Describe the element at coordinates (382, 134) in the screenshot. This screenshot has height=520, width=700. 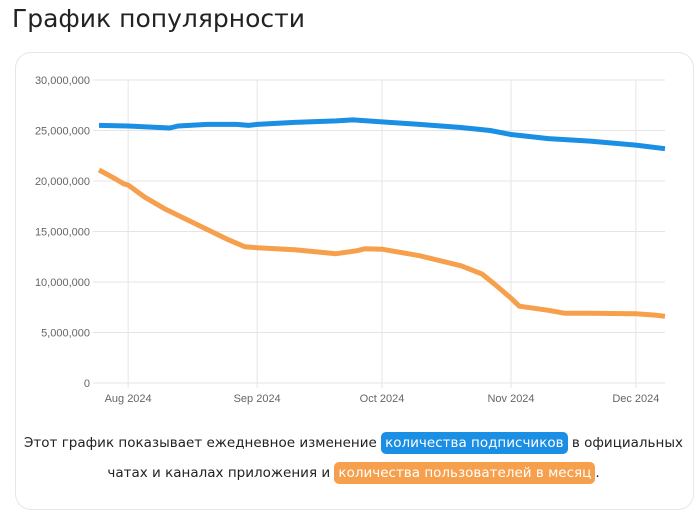
I see `subscribers-line` at that location.